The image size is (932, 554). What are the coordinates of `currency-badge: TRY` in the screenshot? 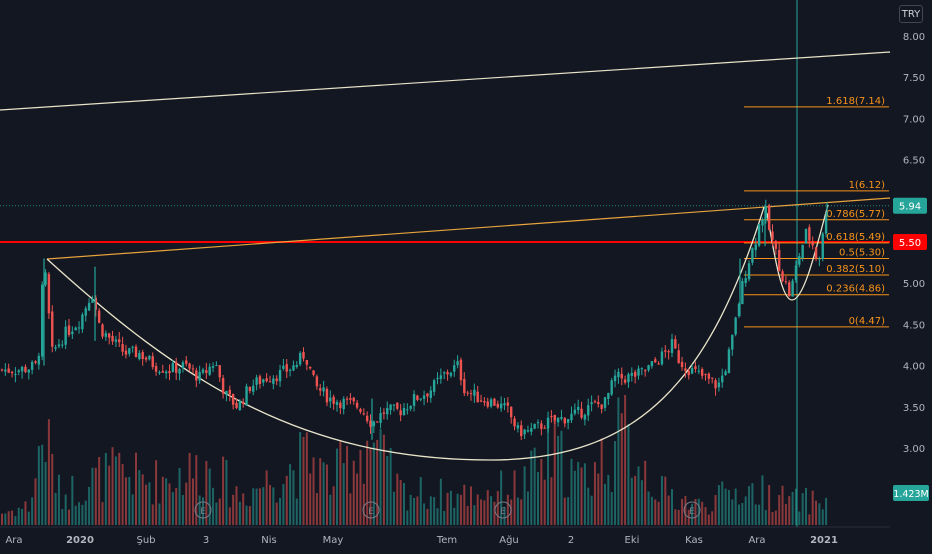 It's located at (911, 14).